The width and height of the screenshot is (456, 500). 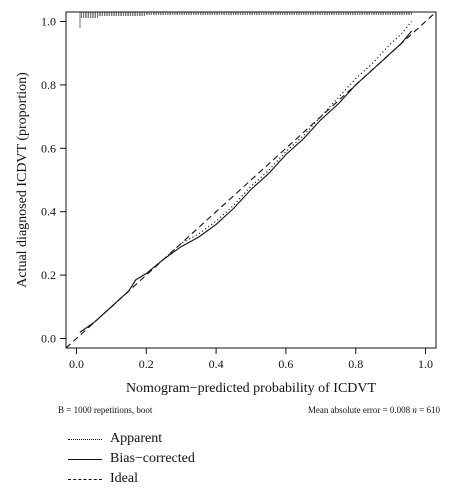 I want to click on x-tick-label-3: 0.6, so click(x=285, y=364).